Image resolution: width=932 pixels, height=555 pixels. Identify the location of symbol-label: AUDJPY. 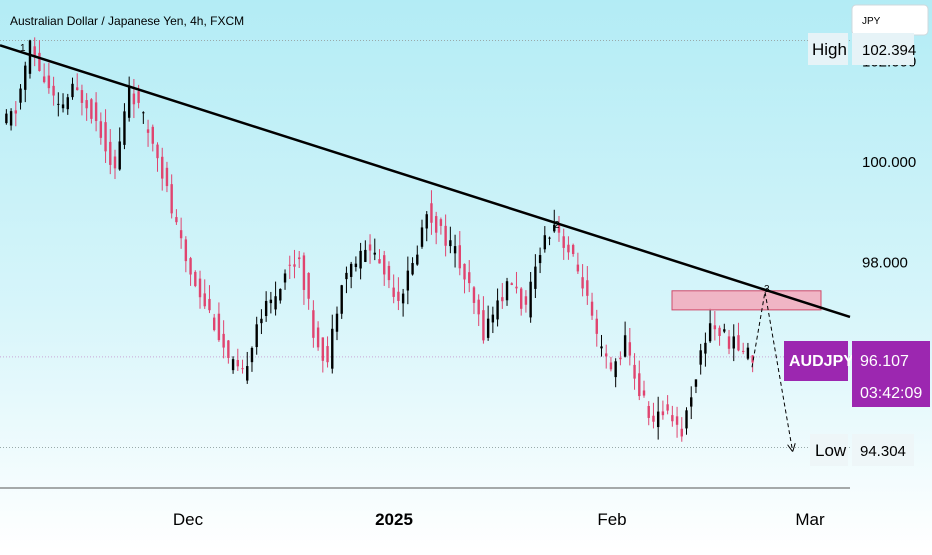
(821, 361).